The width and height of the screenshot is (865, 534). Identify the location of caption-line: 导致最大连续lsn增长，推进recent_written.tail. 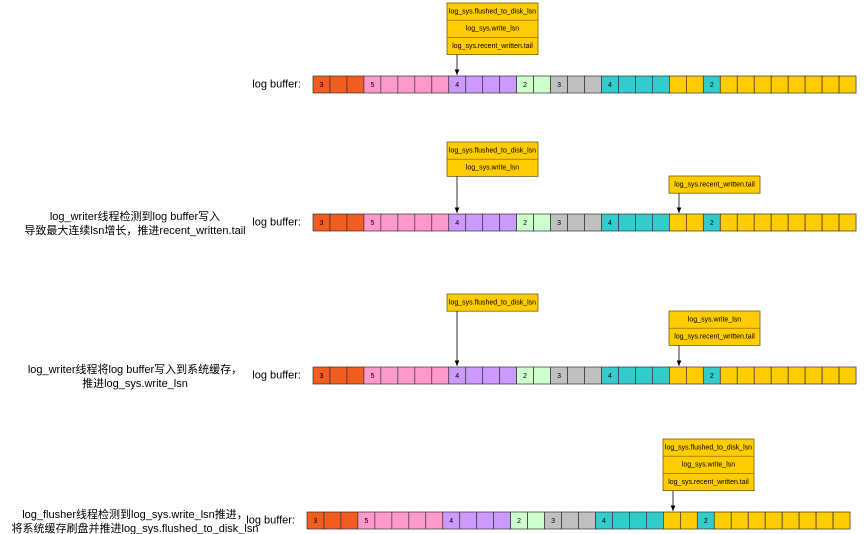
(134, 230).